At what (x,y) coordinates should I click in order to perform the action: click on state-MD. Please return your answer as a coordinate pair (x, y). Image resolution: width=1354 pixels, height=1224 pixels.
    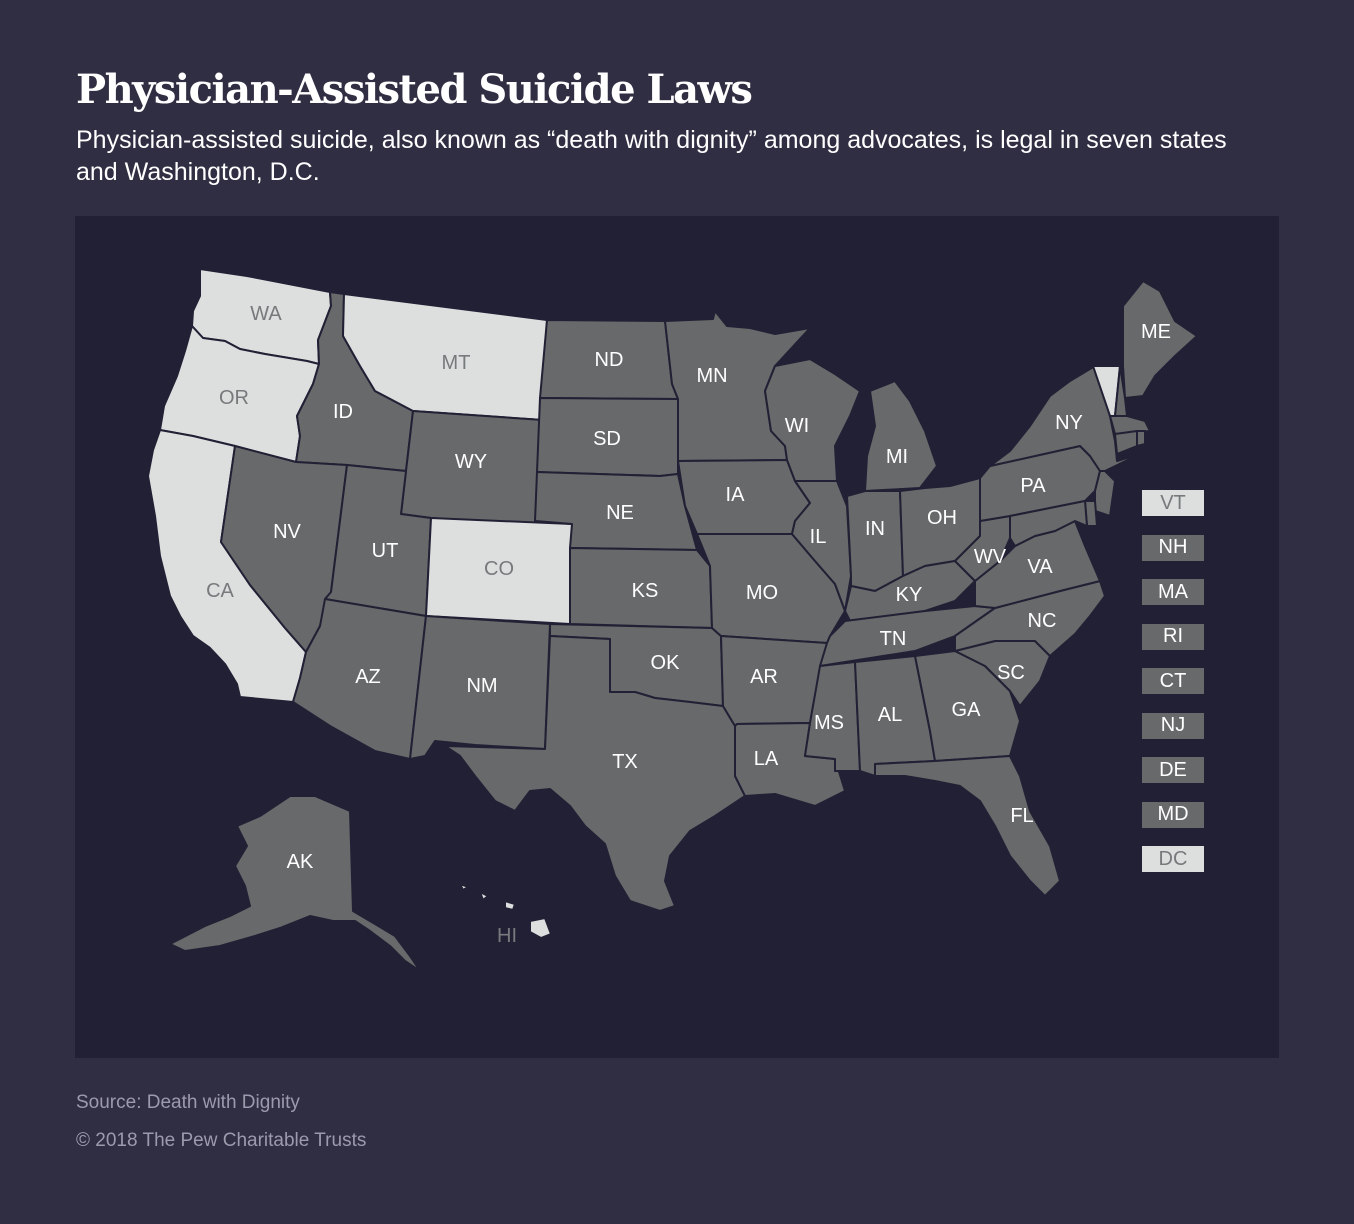
    Looking at the image, I should click on (1048, 523).